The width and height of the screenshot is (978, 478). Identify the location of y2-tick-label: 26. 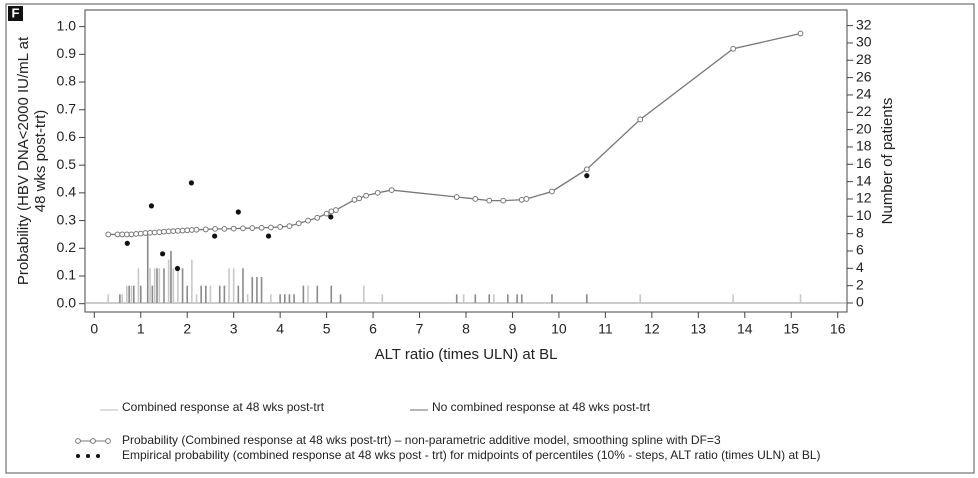
(864, 76).